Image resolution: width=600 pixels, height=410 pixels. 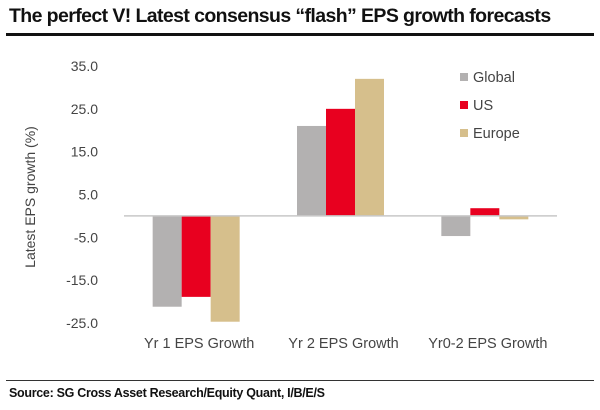 What do you see at coordinates (300, 34) in the screenshot?
I see `title-divider` at bounding box center [300, 34].